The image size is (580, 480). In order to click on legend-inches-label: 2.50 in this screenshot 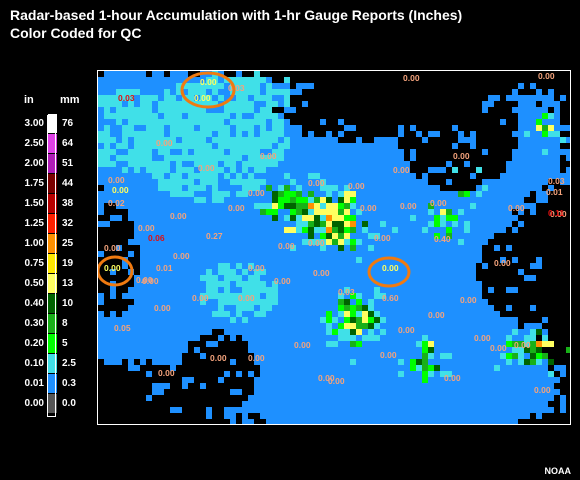, I will do `click(34, 143)`.